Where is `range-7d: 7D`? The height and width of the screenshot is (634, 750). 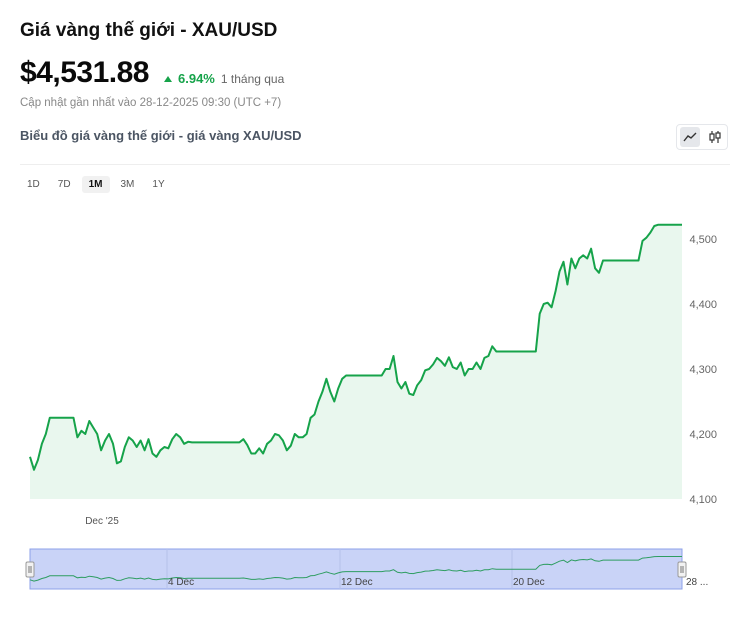
range-7d: 7D is located at coordinates (64, 184).